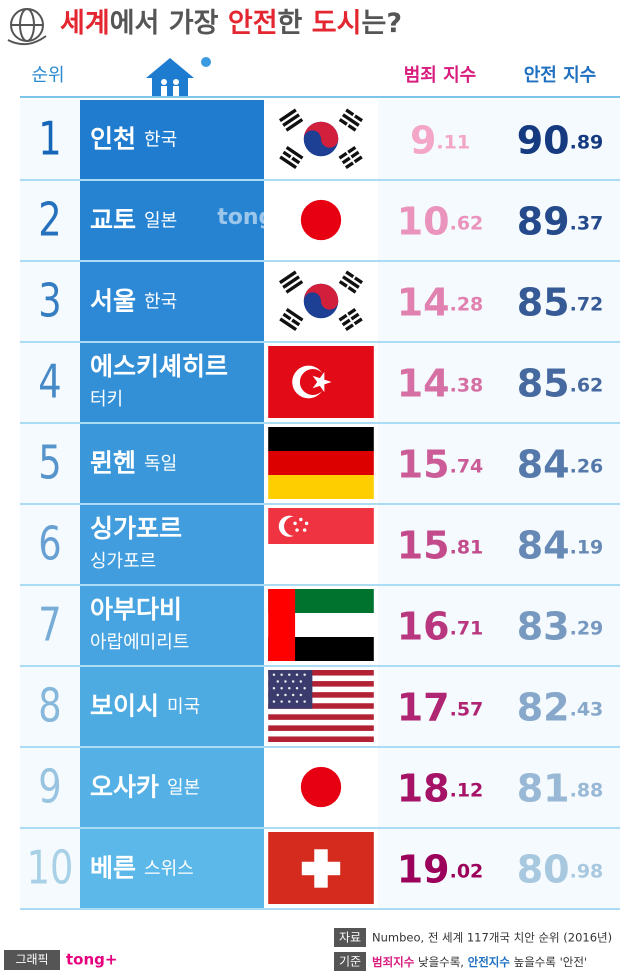 This screenshot has height=980, width=640. What do you see at coordinates (253, 23) in the screenshot?
I see `title-part: 안전` at bounding box center [253, 23].